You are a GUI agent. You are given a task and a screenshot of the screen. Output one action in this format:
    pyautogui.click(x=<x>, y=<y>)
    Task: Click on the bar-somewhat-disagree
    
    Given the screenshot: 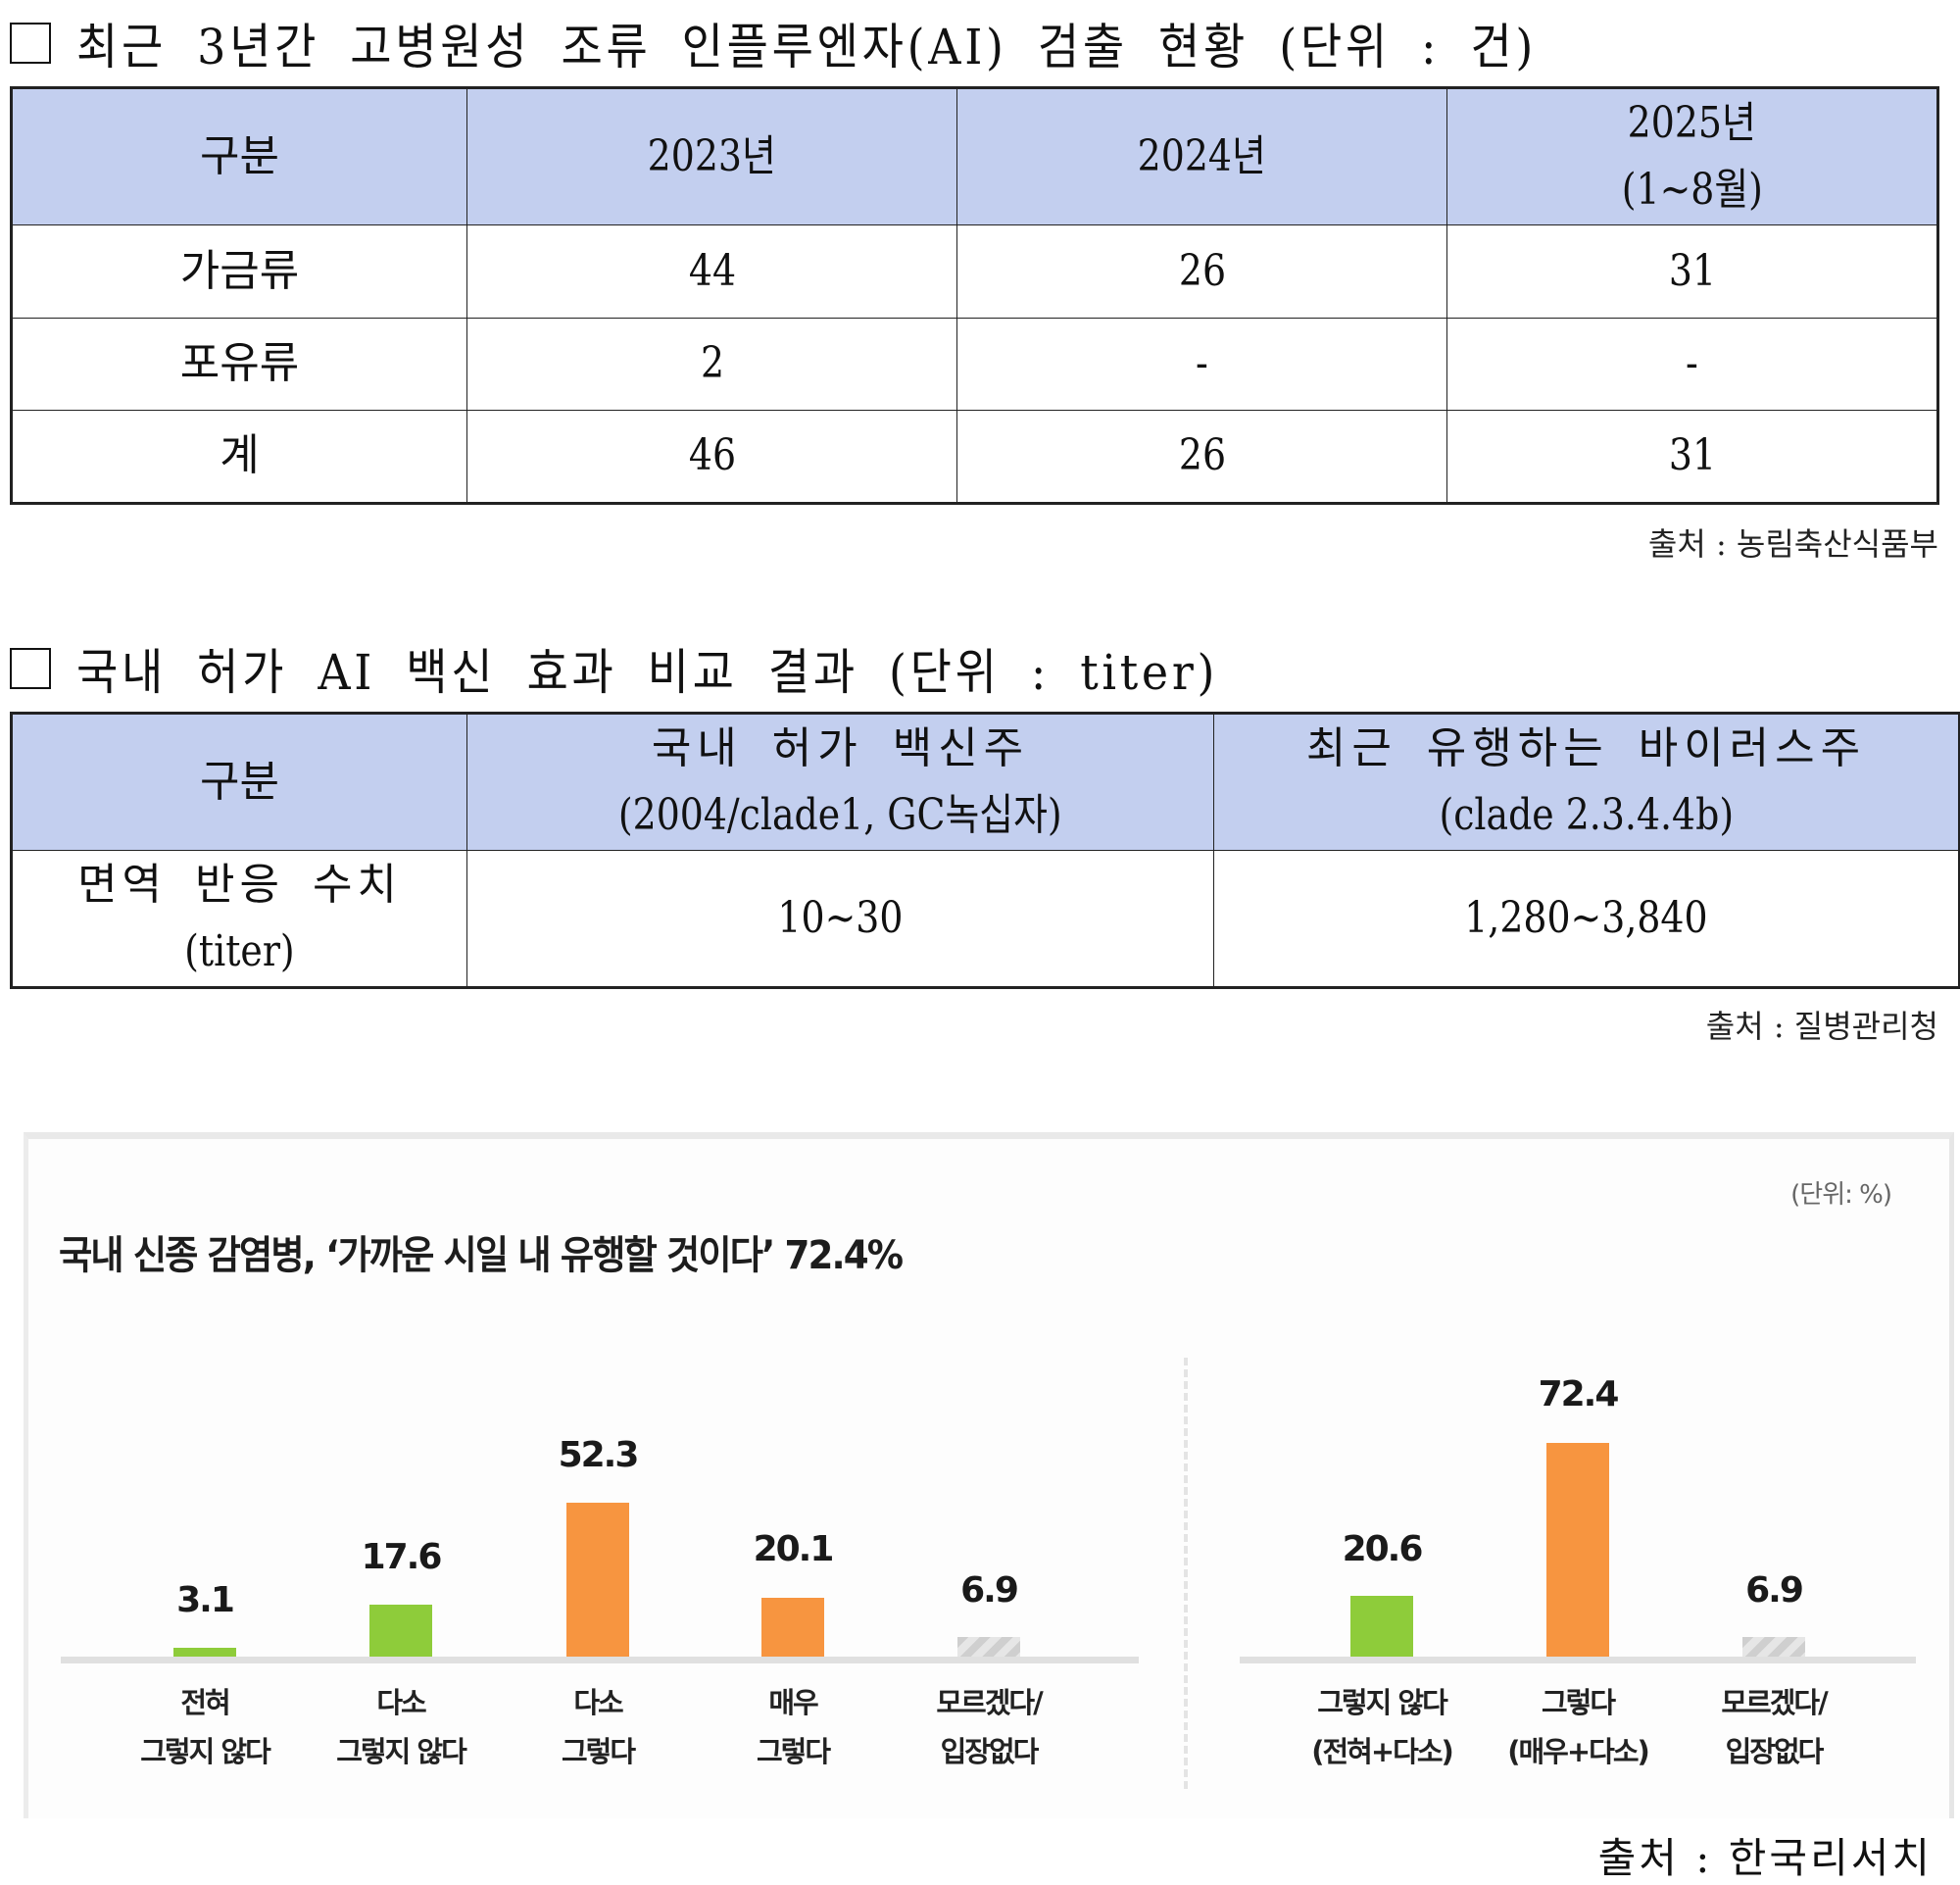 What is the action you would take?
    pyautogui.click(x=400, y=1631)
    